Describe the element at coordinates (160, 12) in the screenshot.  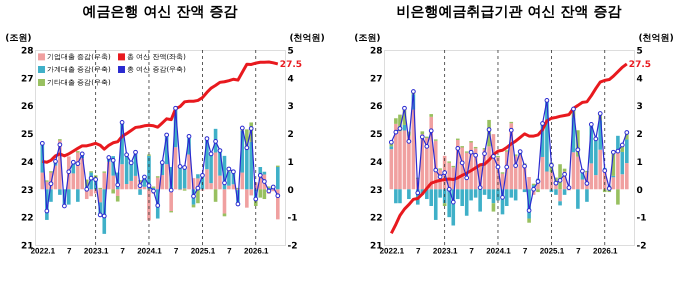
I see `chart-title: 예금은행 여신 잔액 증감` at that location.